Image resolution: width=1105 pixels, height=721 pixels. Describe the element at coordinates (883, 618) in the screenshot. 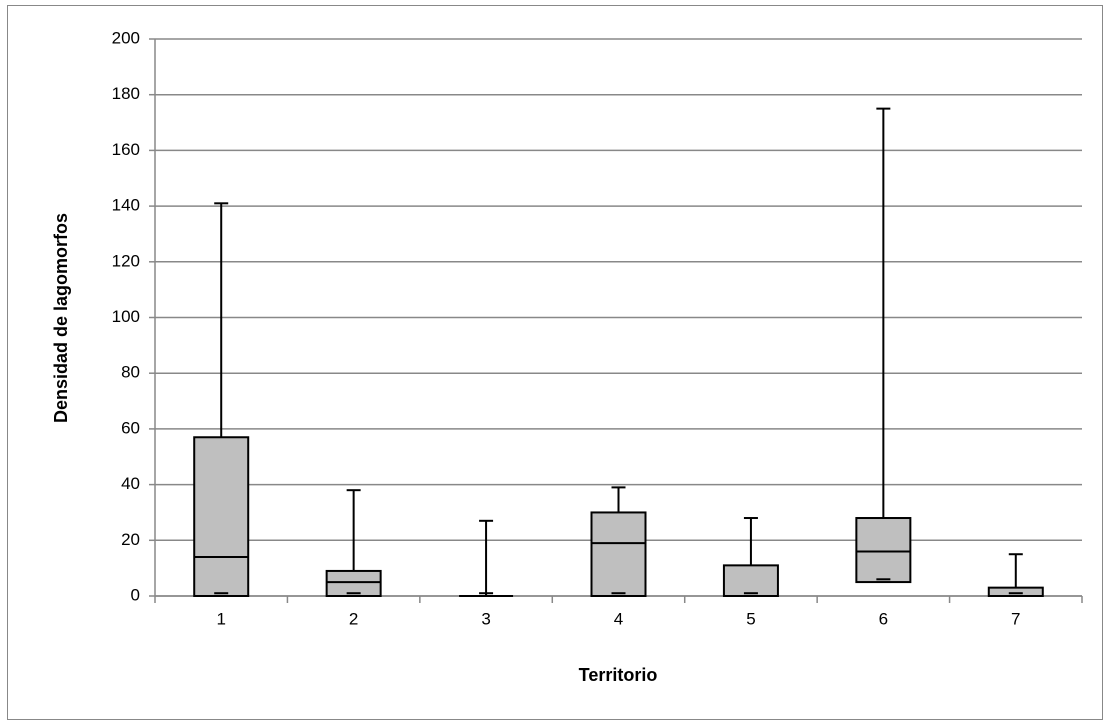

I see `x-tick-label: 6` at that location.